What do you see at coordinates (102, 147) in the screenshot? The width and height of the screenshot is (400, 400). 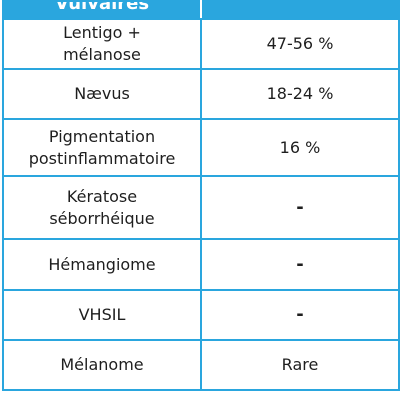 I see `label-cell: Pigmentation postinflammatoire` at bounding box center [102, 147].